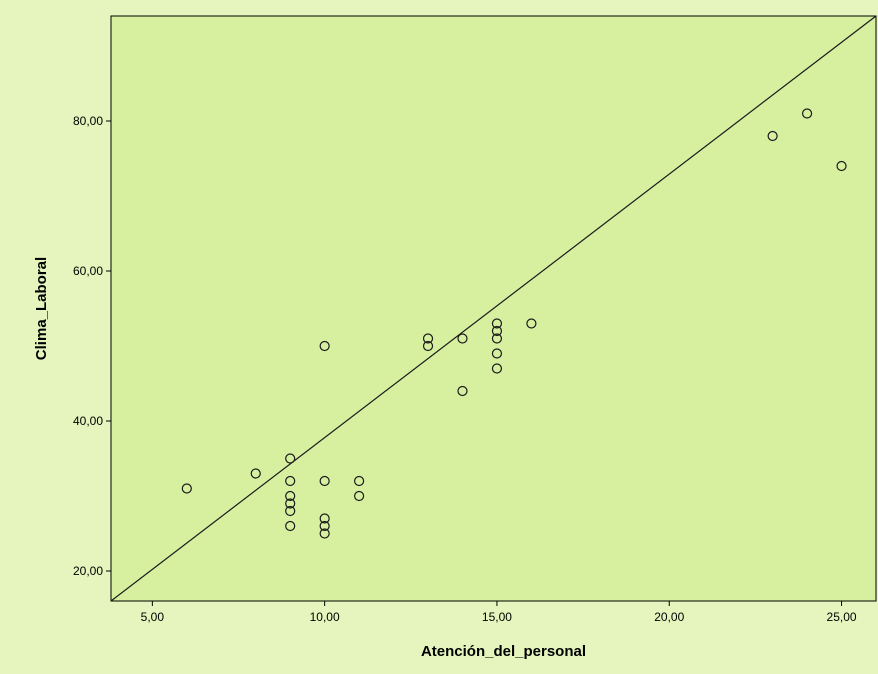 Image resolution: width=878 pixels, height=674 pixels. What do you see at coordinates (153, 617) in the screenshot?
I see `x-tick-label: 5,00` at bounding box center [153, 617].